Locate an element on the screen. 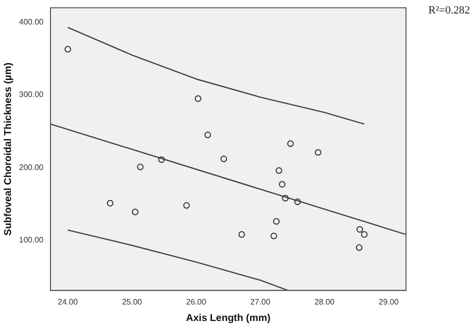 Image resolution: width=474 pixels, height=326 pixels. y-tick-label: 100.00 is located at coordinates (31, 239).